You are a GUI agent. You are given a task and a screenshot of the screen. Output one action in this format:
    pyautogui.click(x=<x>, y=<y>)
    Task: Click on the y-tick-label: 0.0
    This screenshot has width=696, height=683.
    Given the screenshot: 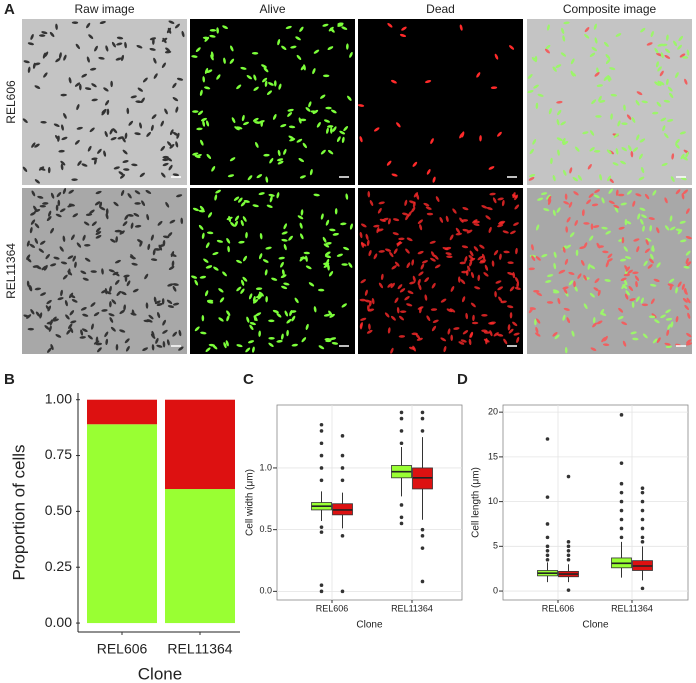 What is the action you would take?
    pyautogui.click(x=265, y=591)
    